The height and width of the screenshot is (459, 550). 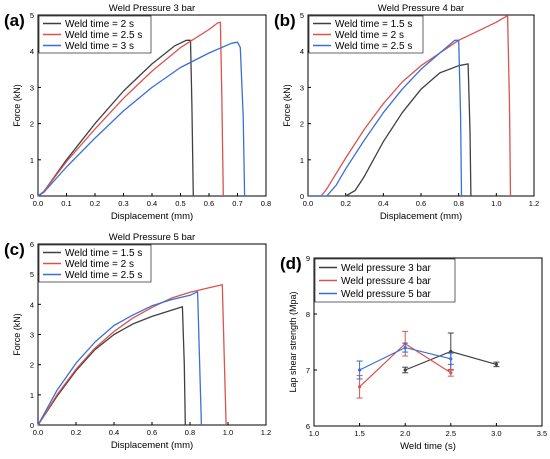 What do you see at coordinates (405, 433) in the screenshot?
I see `x-tick-label: 2.0` at bounding box center [405, 433].